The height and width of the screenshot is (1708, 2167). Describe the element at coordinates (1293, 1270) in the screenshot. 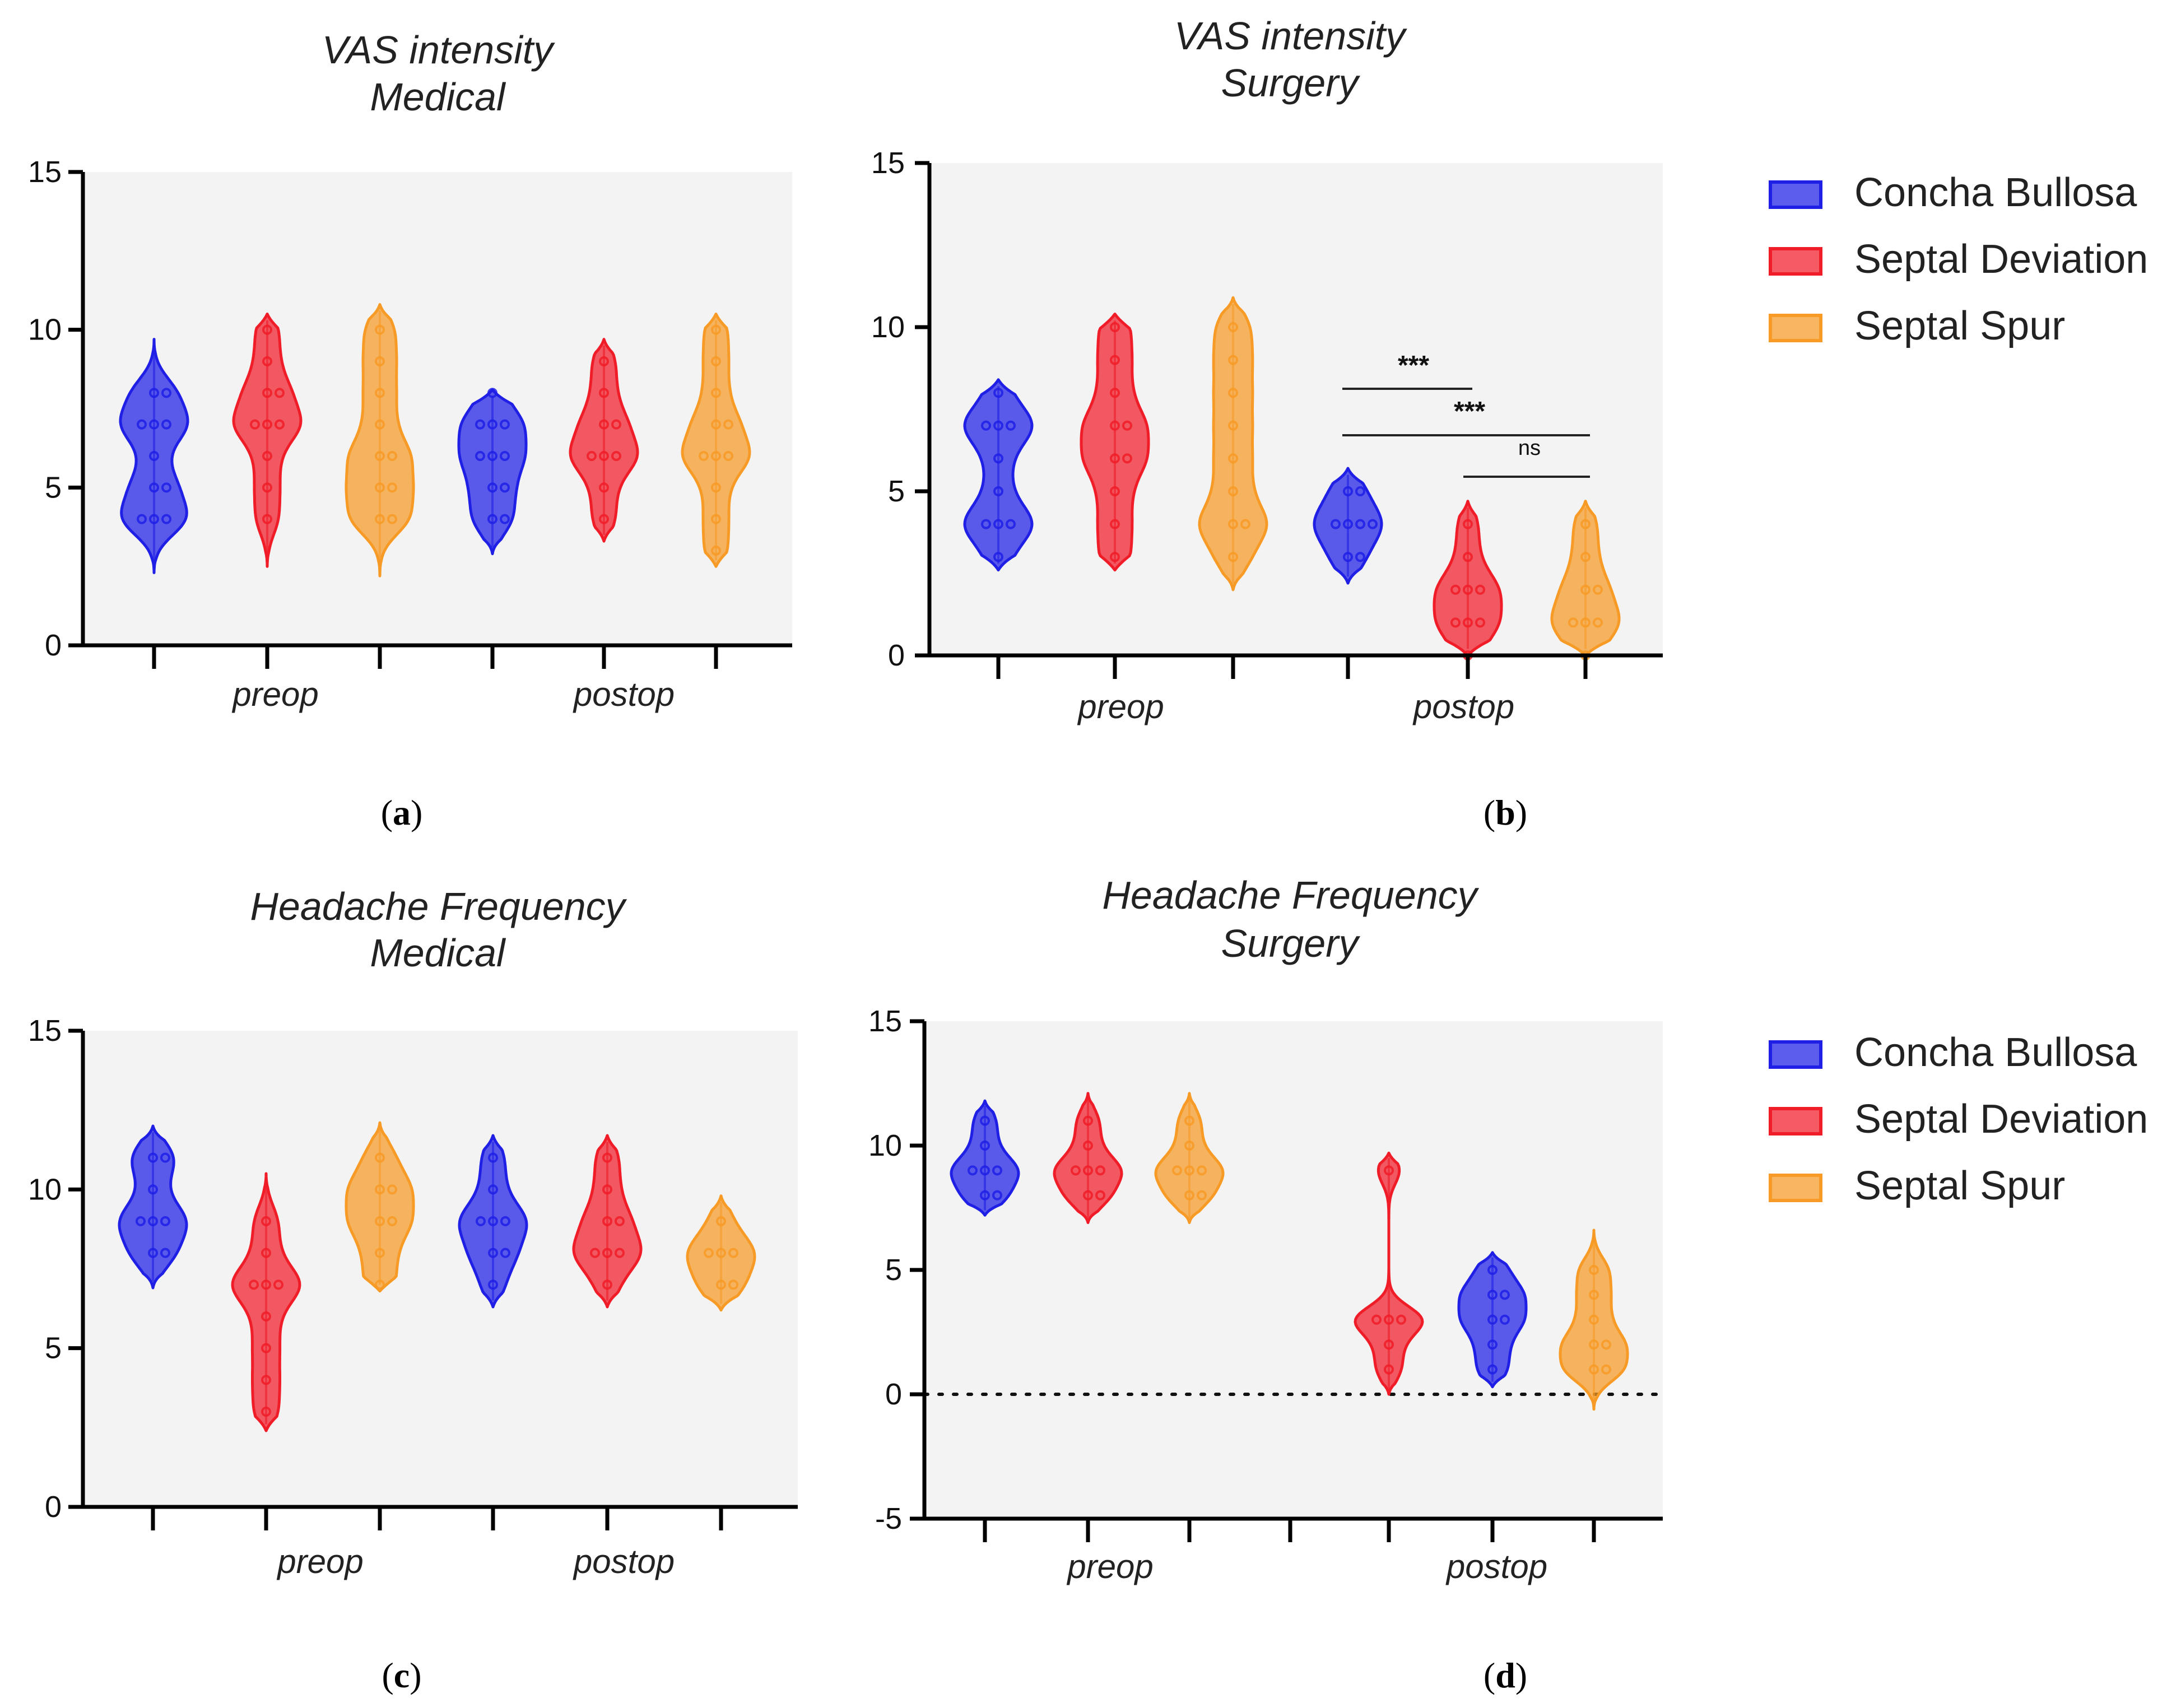

I see `plot-area` at that location.